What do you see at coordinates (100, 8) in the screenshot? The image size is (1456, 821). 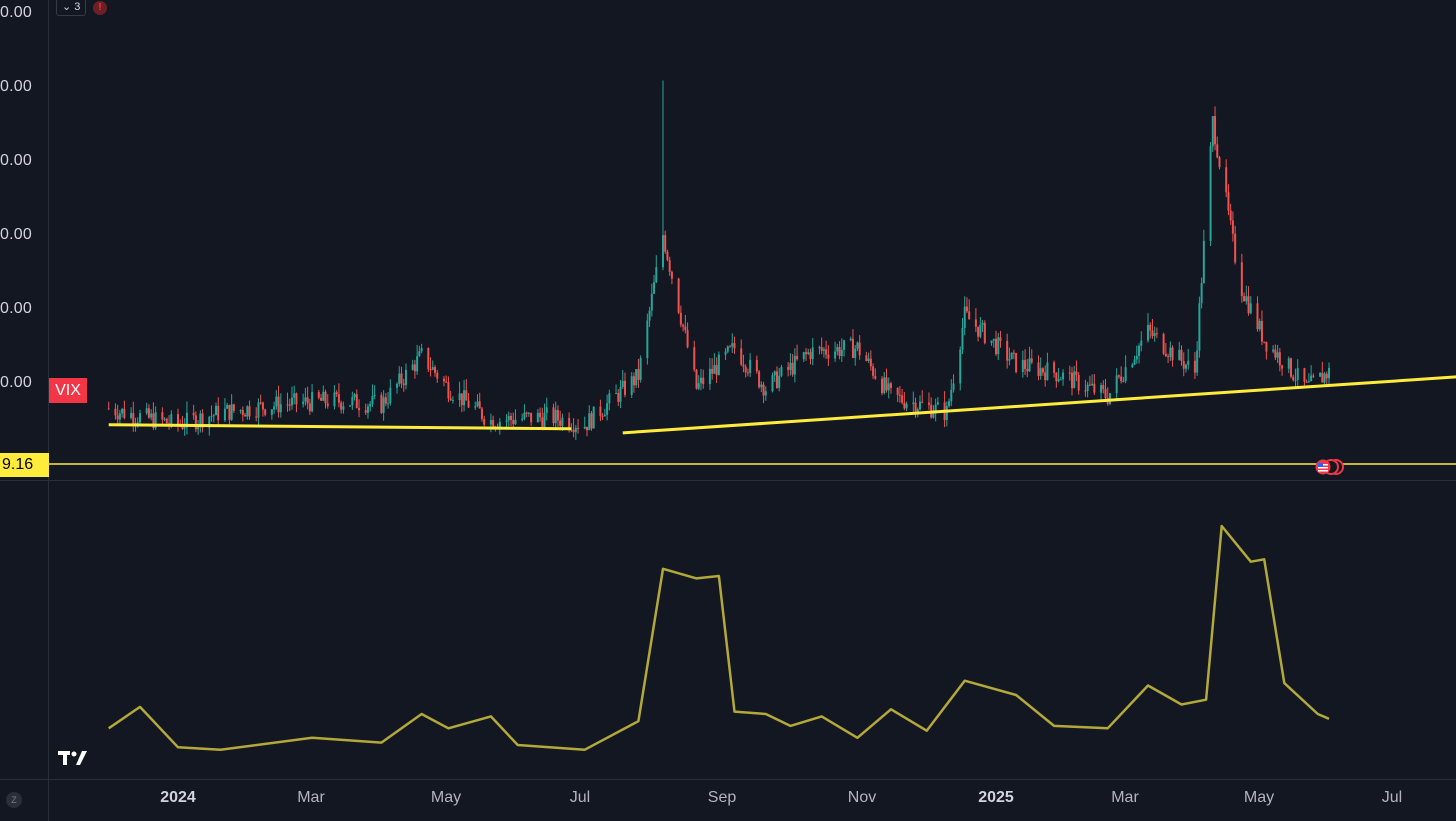 I see `exclamation-icon: !` at bounding box center [100, 8].